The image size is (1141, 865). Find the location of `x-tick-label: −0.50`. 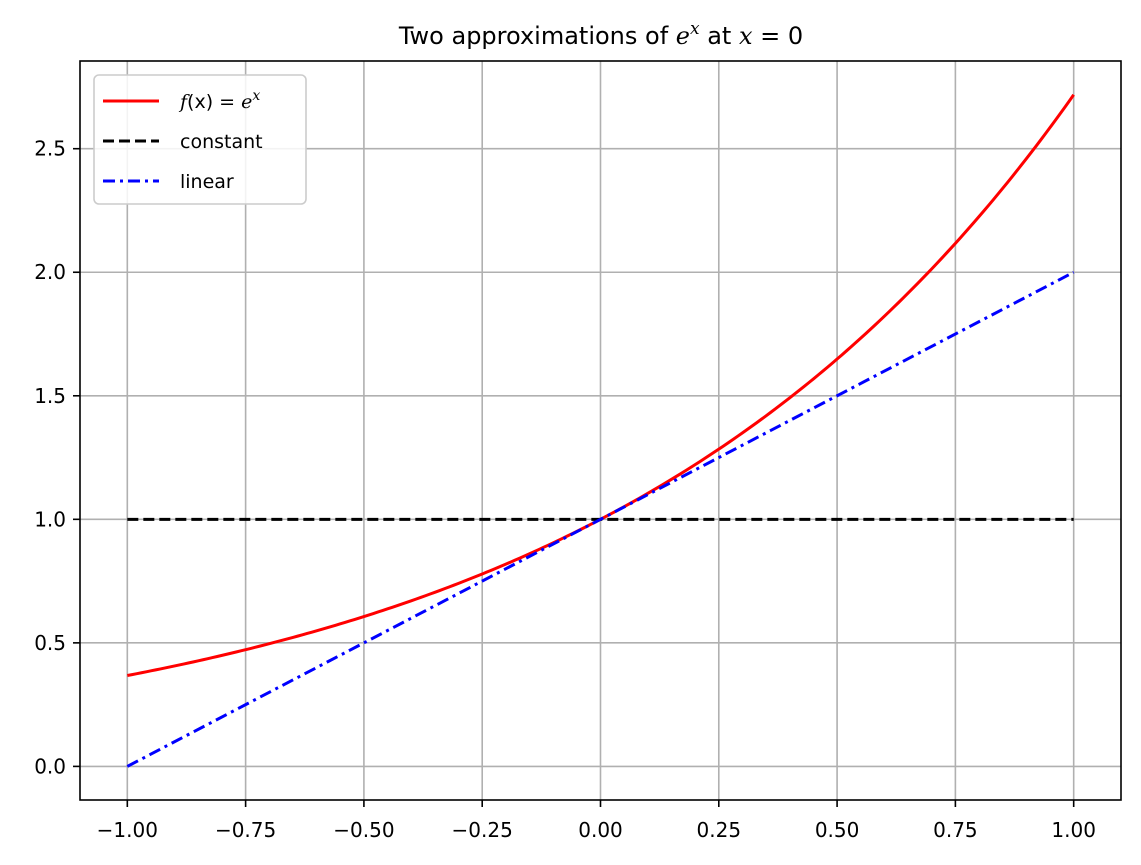

x-tick-label: −0.50 is located at coordinates (363, 830).